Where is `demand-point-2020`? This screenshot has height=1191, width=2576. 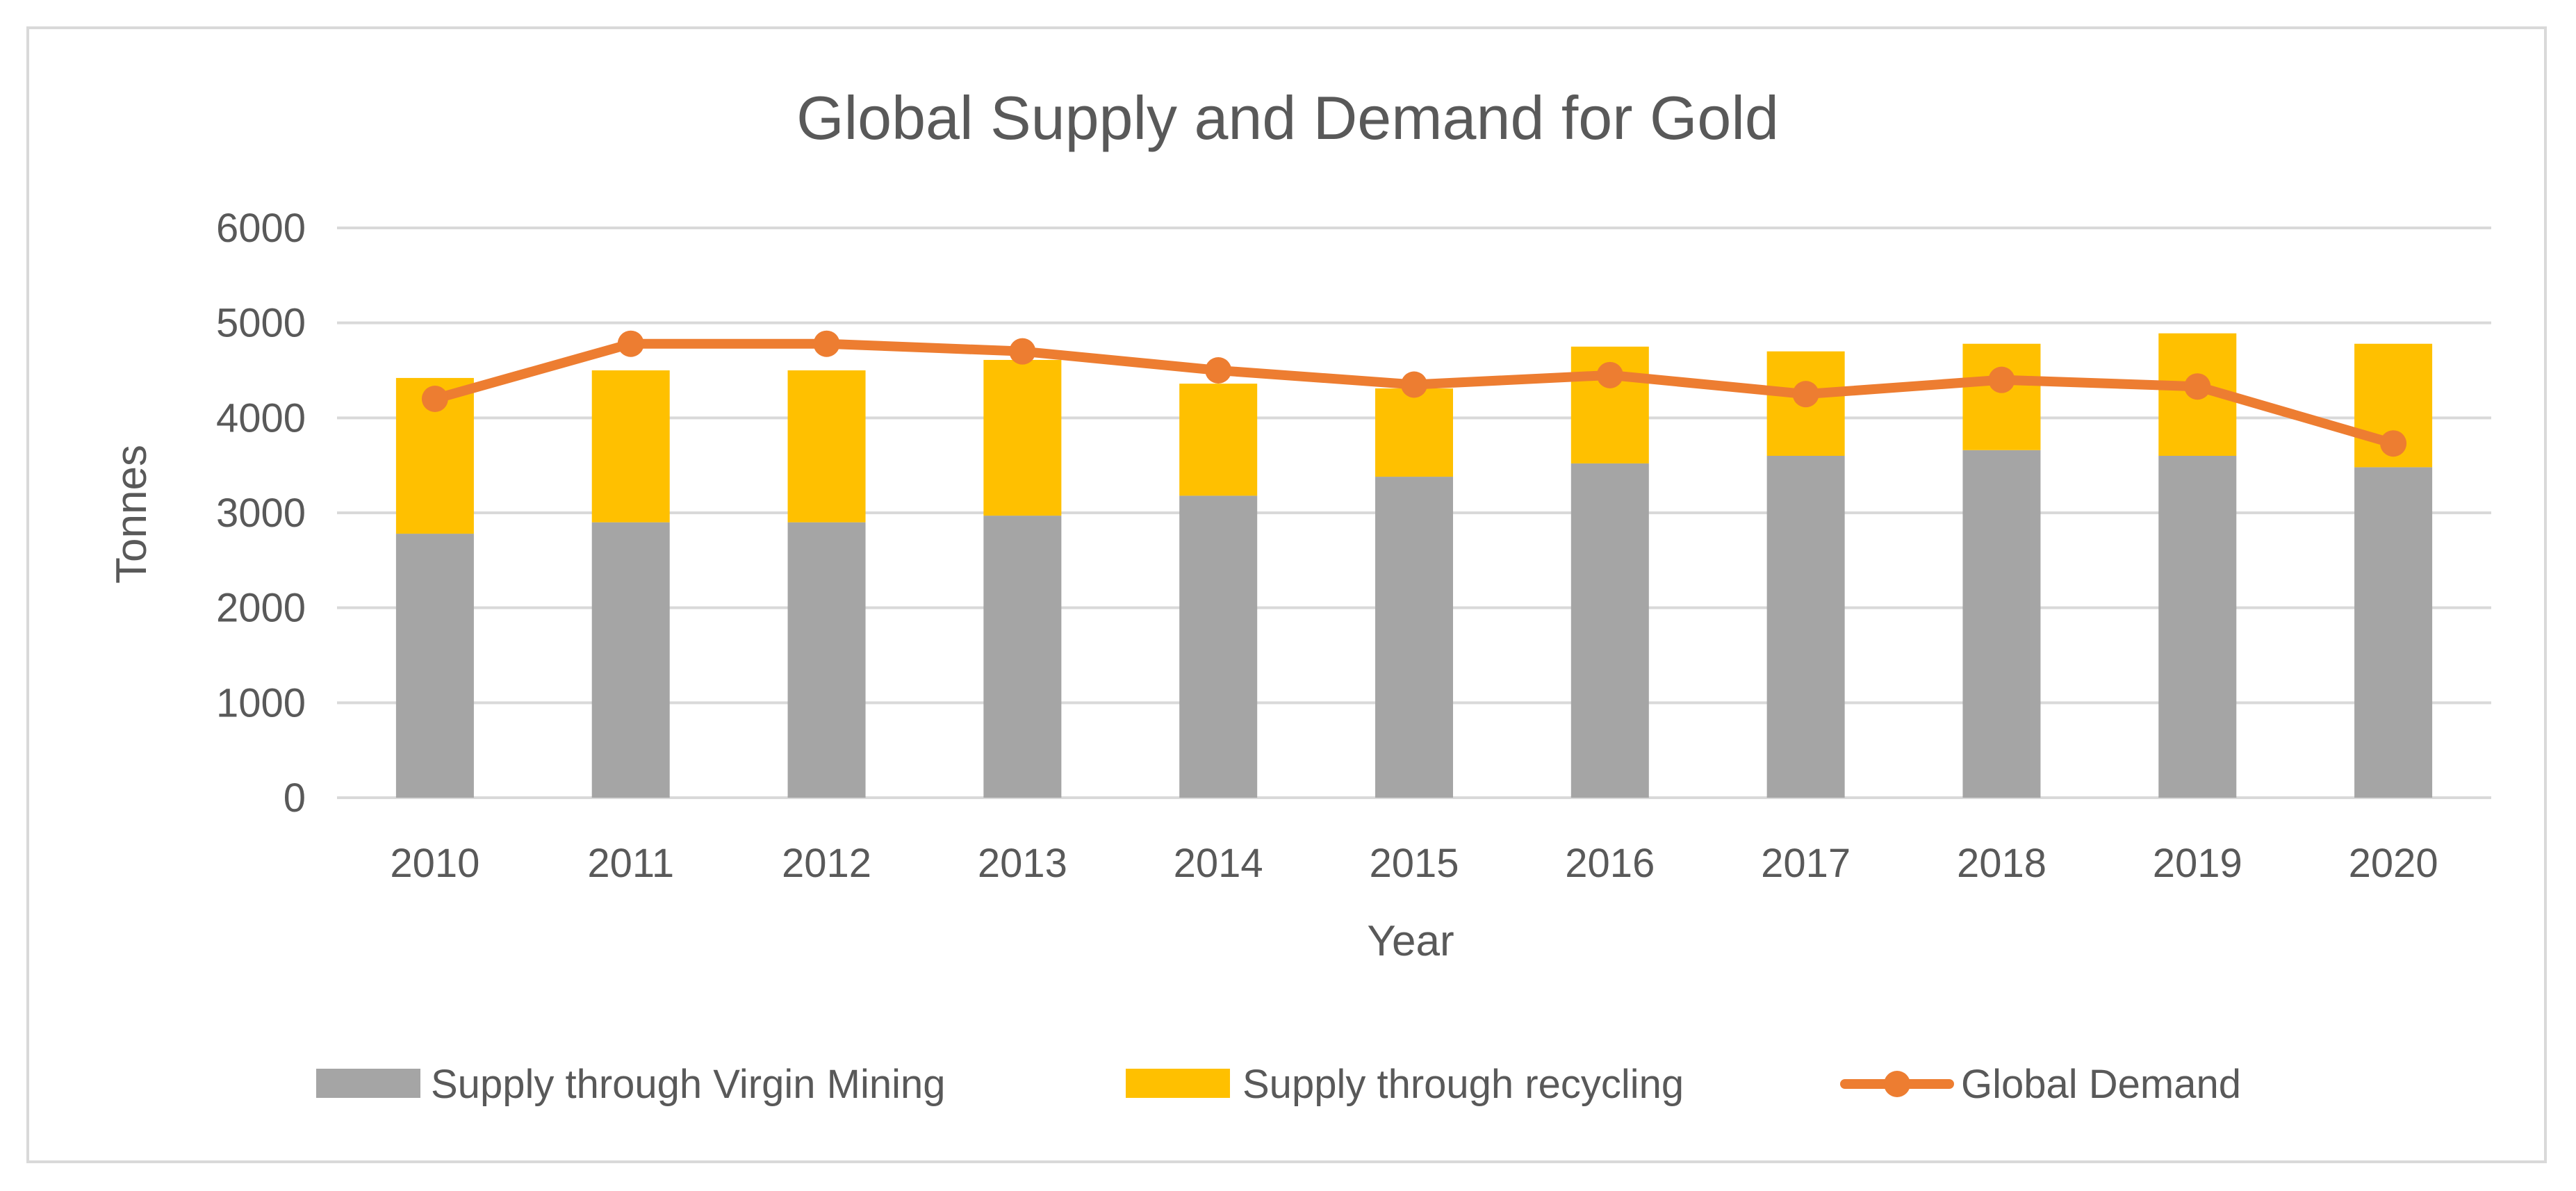
demand-point-2020 is located at coordinates (2393, 443).